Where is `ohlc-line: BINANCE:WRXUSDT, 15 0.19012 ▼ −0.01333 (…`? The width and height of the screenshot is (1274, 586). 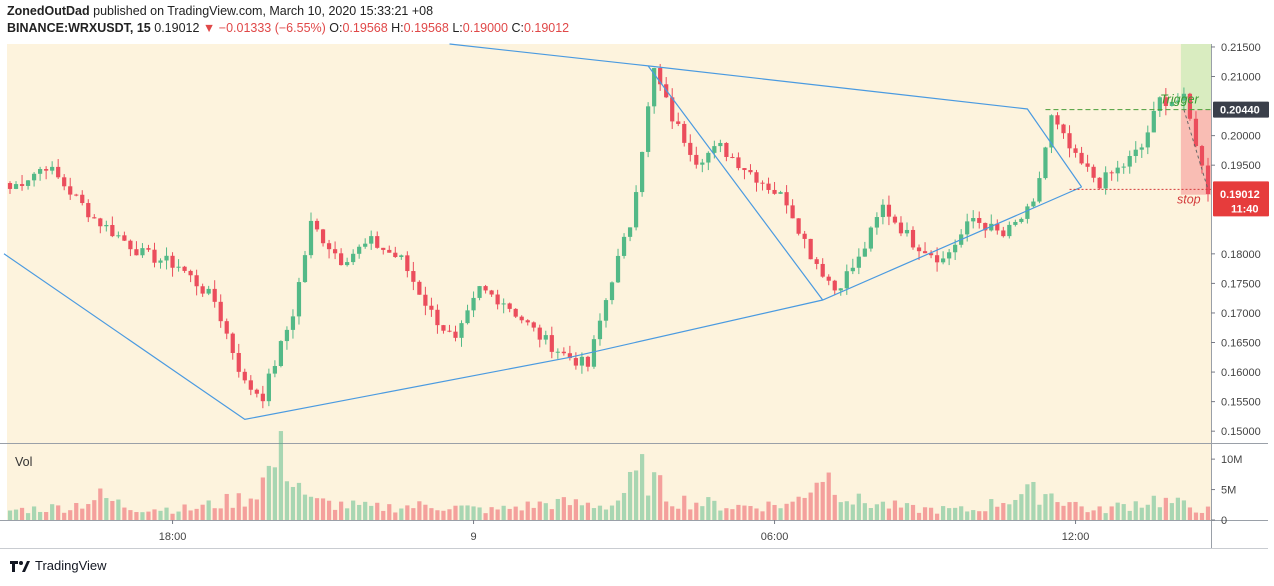 ohlc-line: BINANCE:WRXUSDT, 15 0.19012 ▼ −0.01333 (… is located at coordinates (288, 28).